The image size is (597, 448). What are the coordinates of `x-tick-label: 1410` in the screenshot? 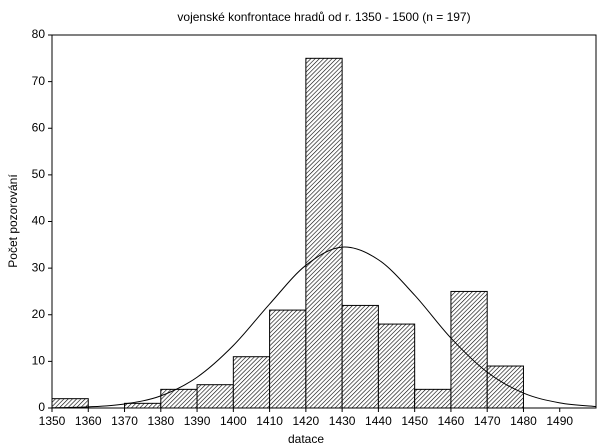 It's located at (269, 421).